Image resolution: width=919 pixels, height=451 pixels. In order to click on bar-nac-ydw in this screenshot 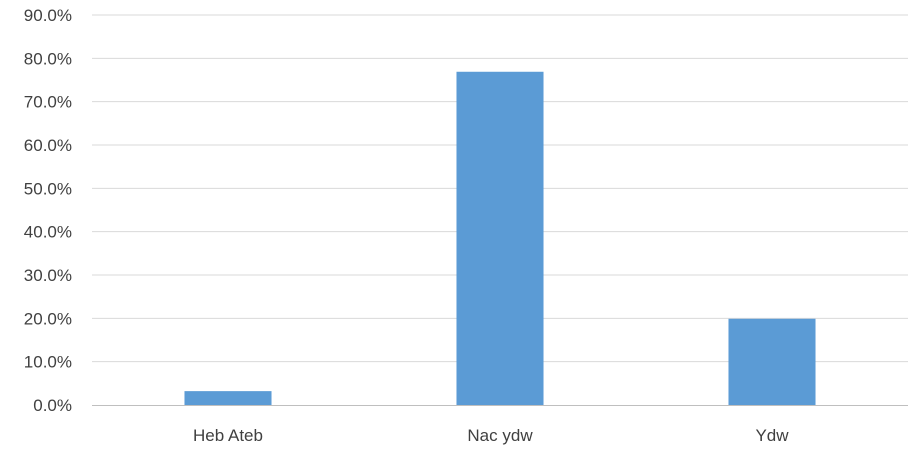, I will do `click(500, 238)`.